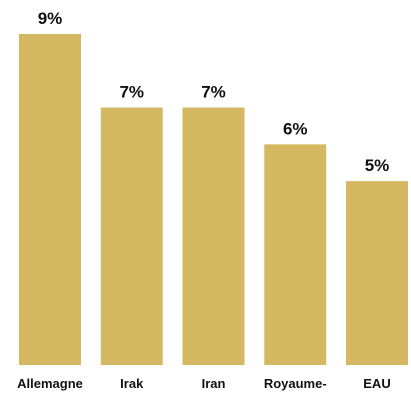  What do you see at coordinates (50, 199) in the screenshot?
I see `bar-allemagne` at bounding box center [50, 199].